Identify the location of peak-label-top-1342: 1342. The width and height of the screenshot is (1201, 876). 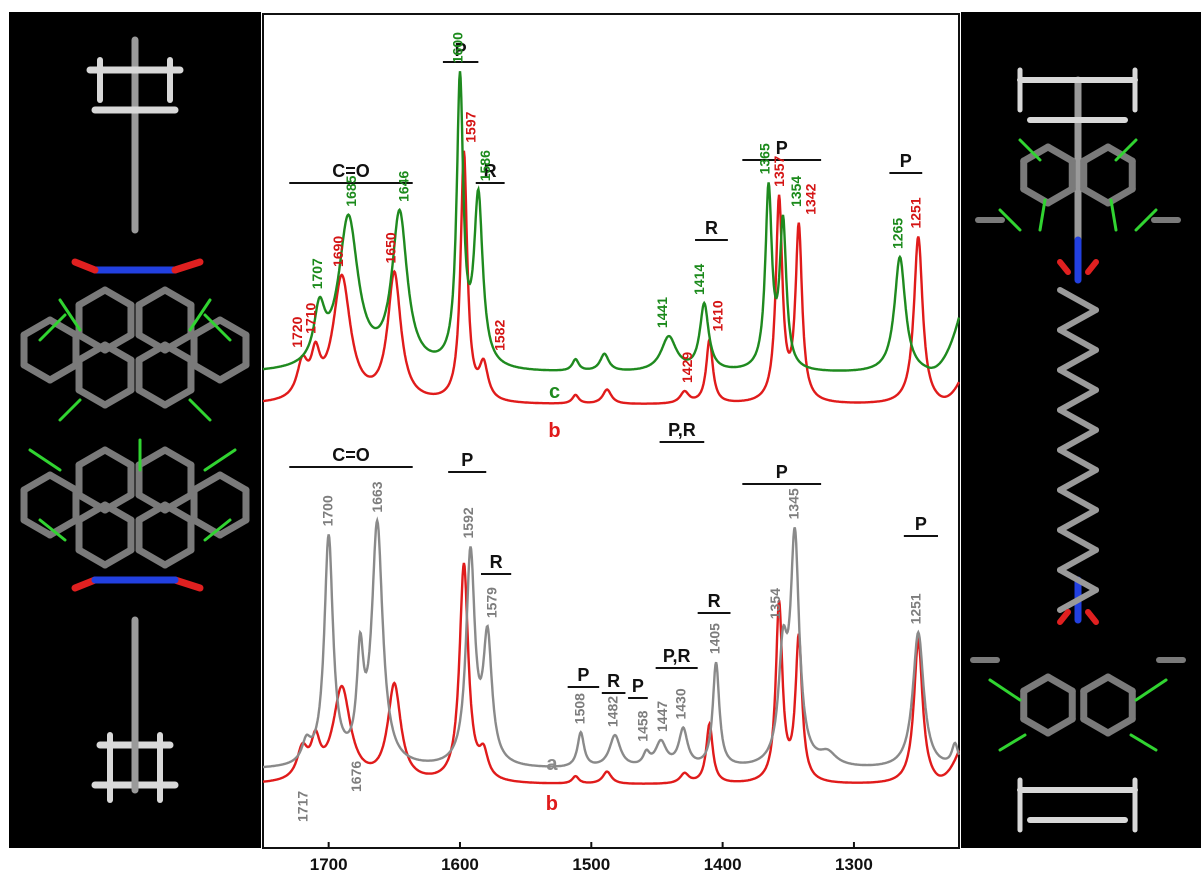
(811, 198).